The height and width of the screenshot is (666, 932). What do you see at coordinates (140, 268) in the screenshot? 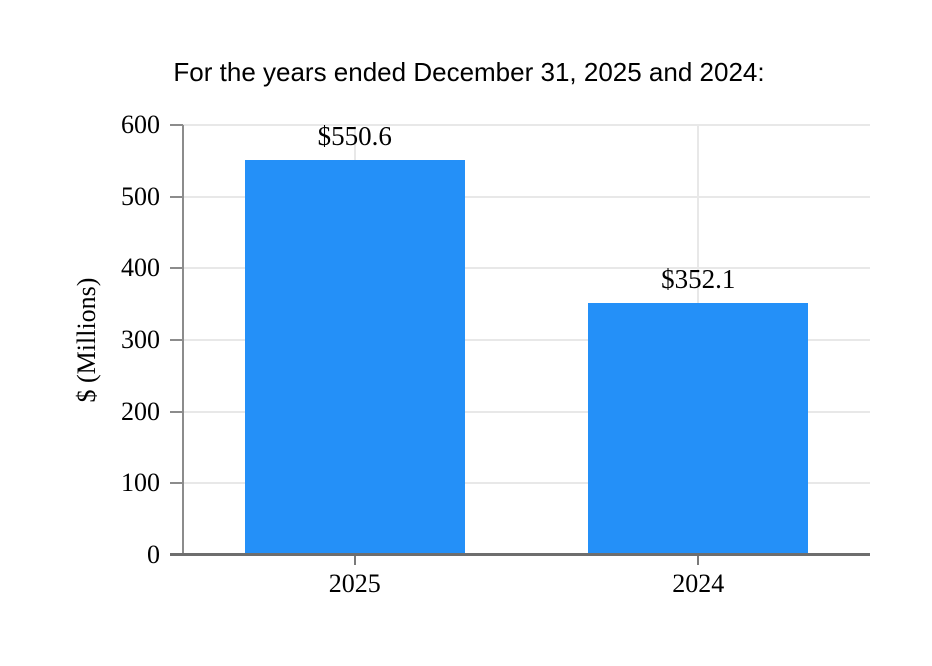
I see `y-tick-label: 400` at bounding box center [140, 268].